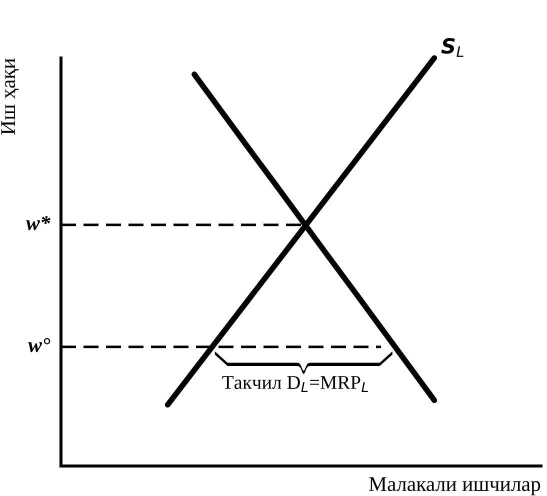  I want to click on series-label: w*, so click(38, 223).